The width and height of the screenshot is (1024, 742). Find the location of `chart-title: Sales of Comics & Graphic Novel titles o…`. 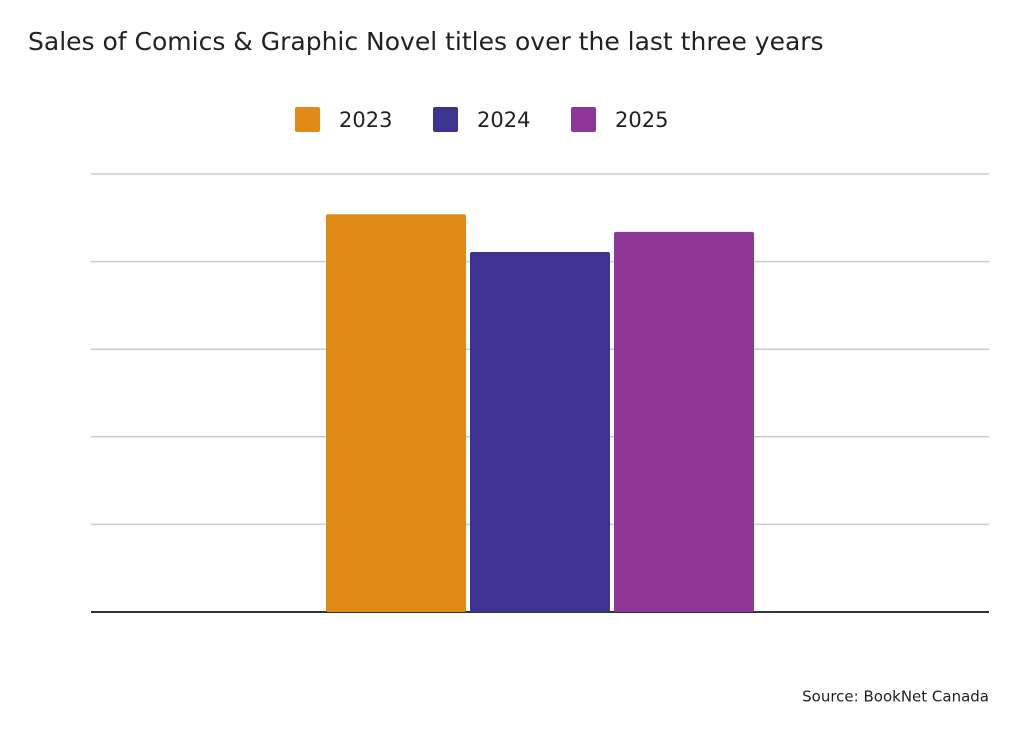

chart-title: Sales of Comics & Graphic Novel titles o… is located at coordinates (426, 41).